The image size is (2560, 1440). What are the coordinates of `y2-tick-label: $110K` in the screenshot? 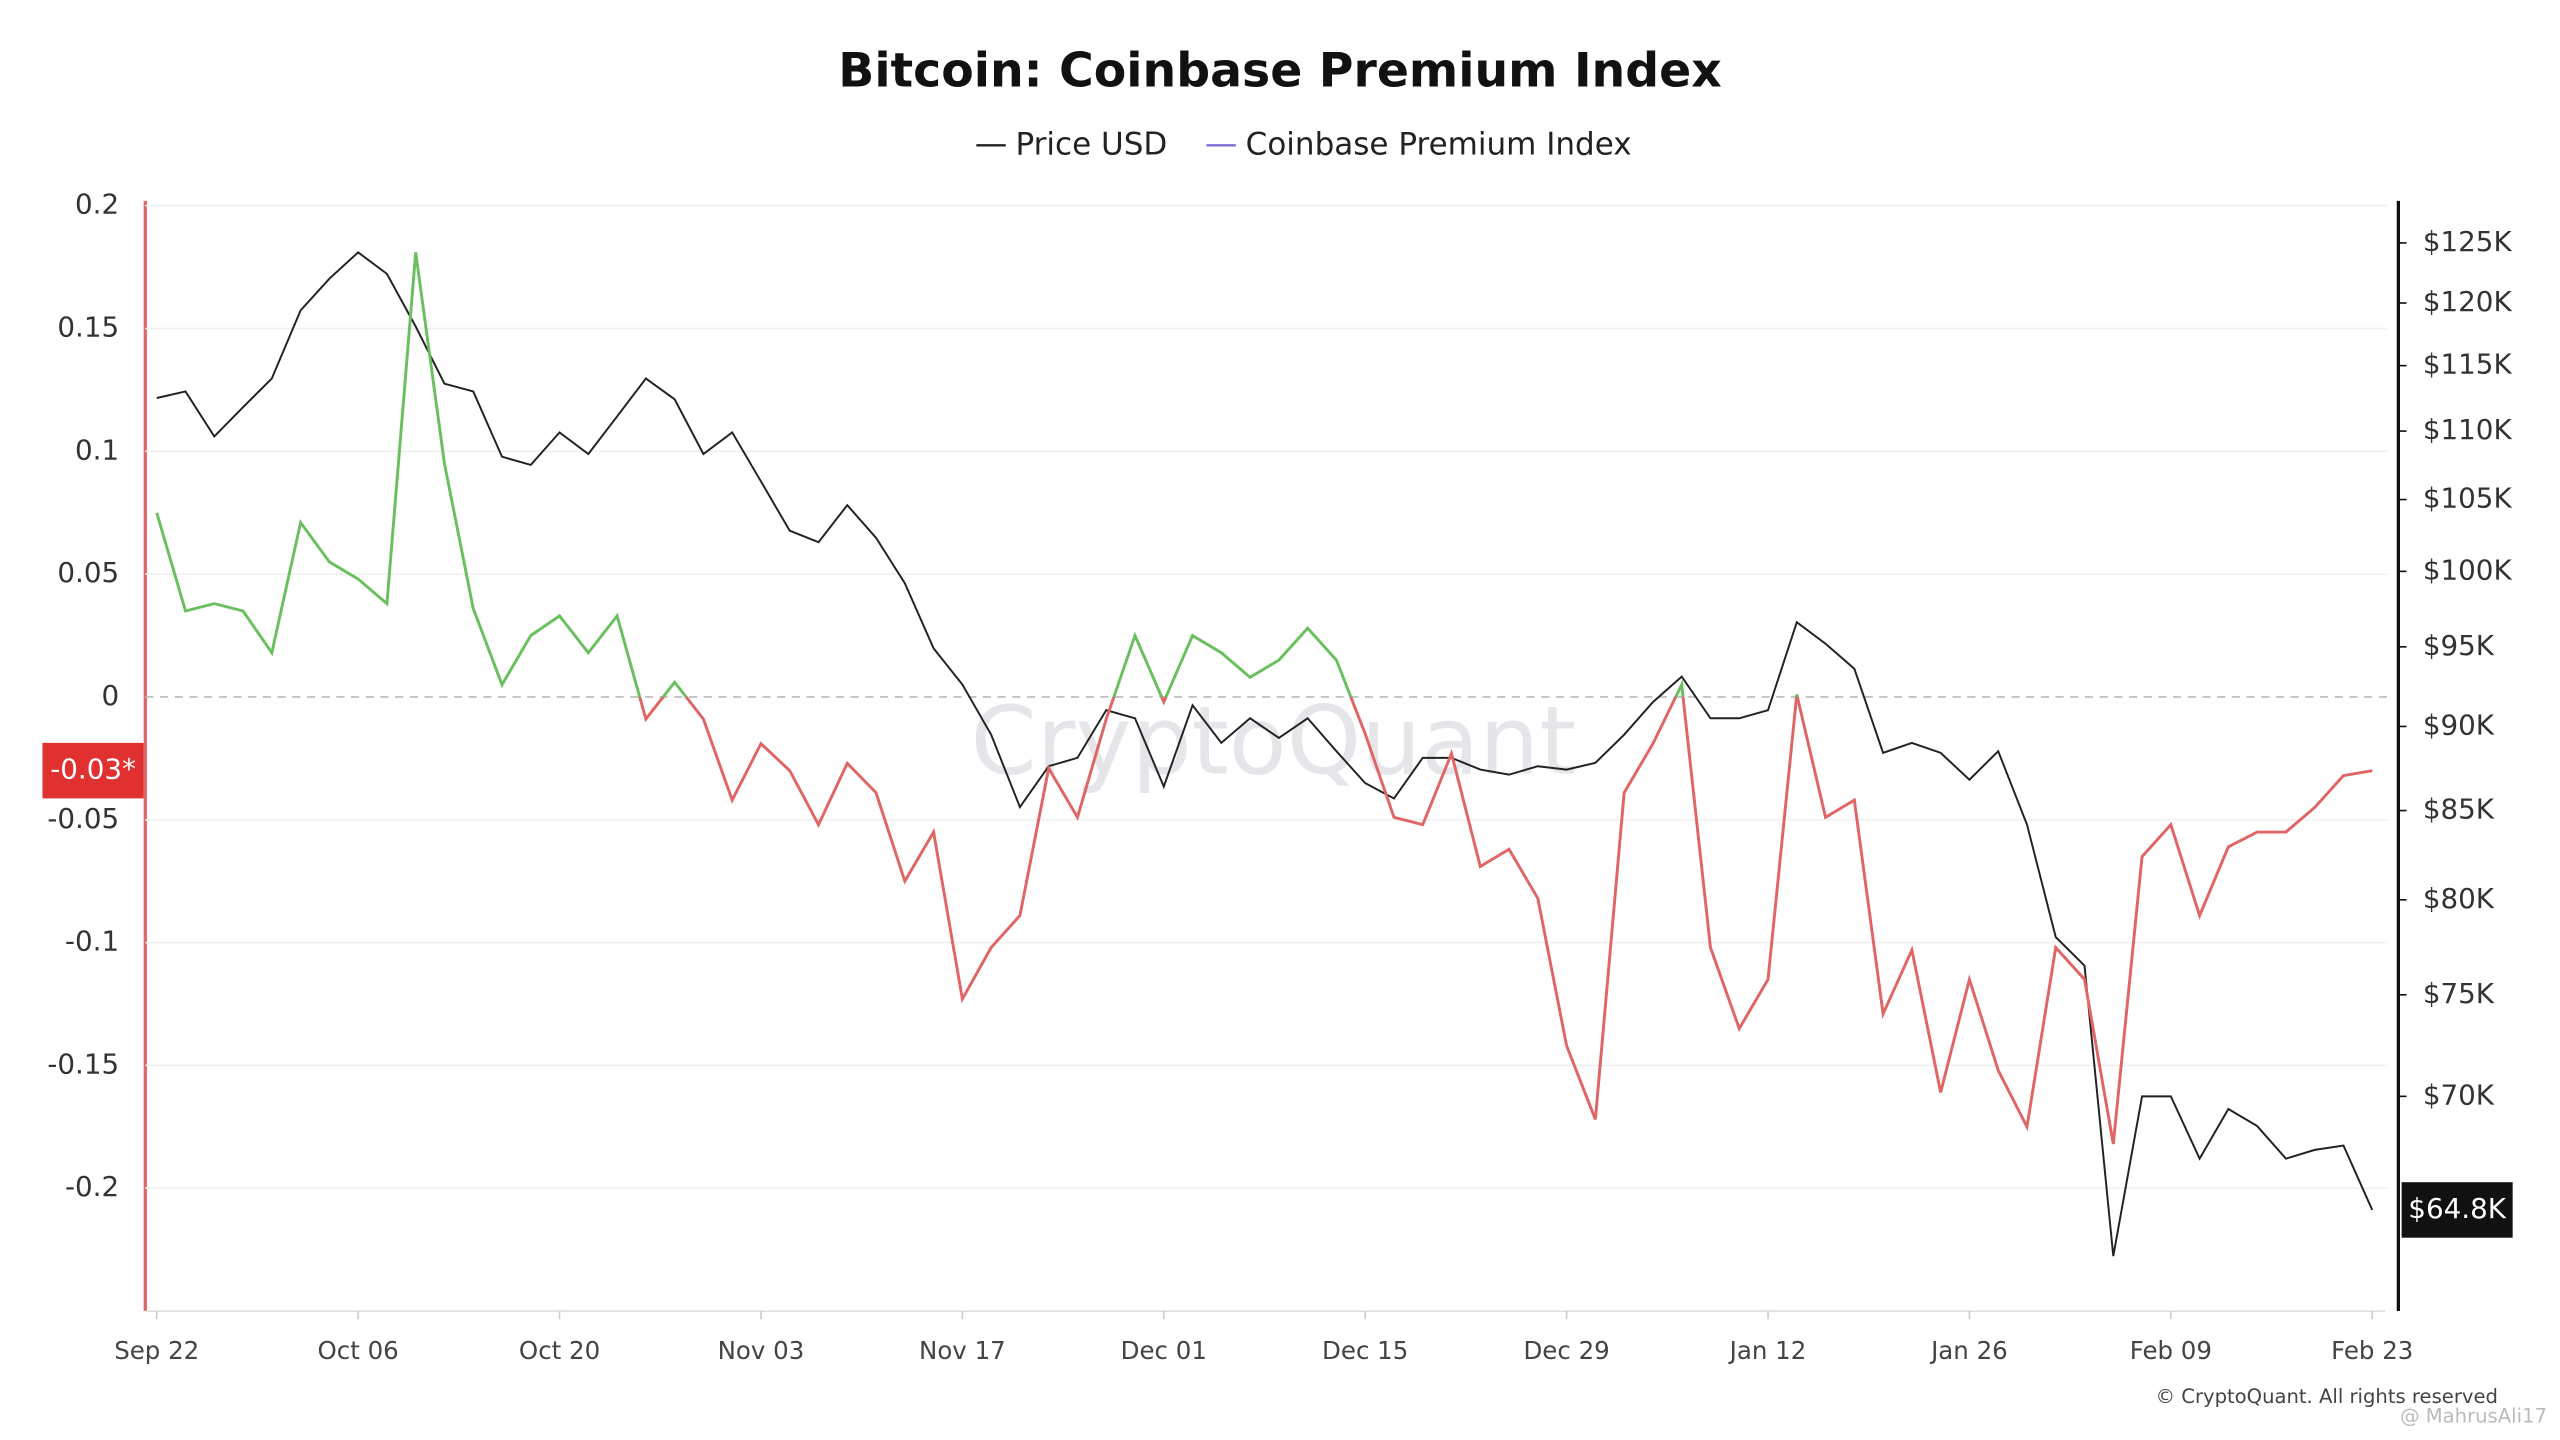 It's located at (2468, 429).